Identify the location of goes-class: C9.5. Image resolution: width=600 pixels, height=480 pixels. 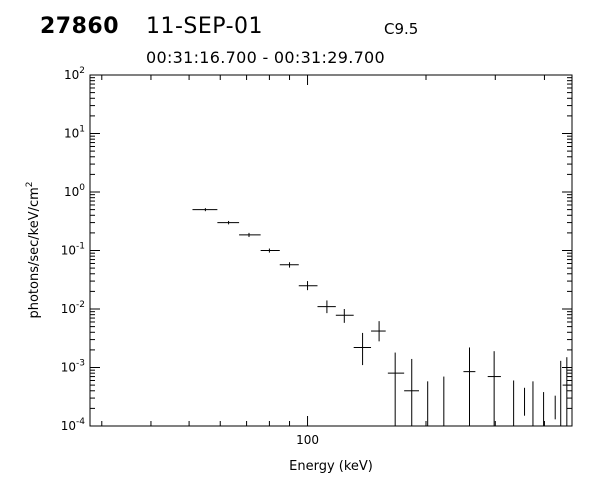
(401, 29).